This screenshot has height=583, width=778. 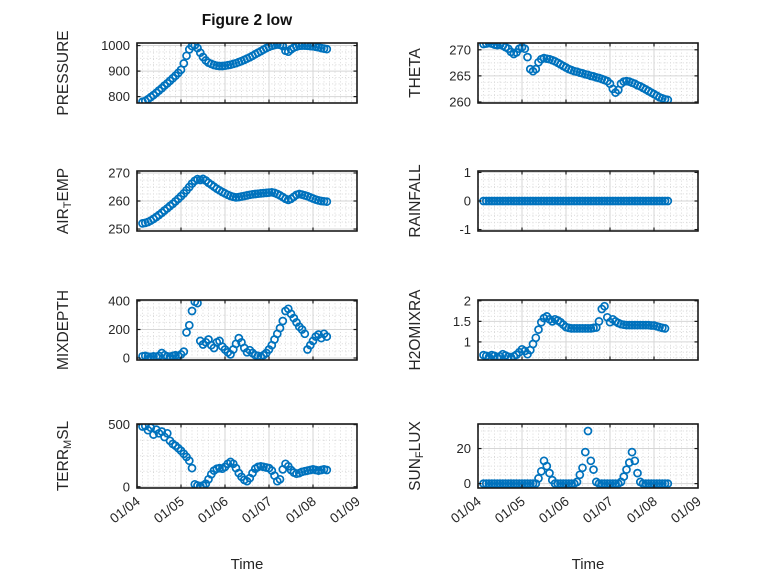 What do you see at coordinates (415, 330) in the screenshot?
I see `y-axis-label-h2omixra: H2OMIXRA` at bounding box center [415, 330].